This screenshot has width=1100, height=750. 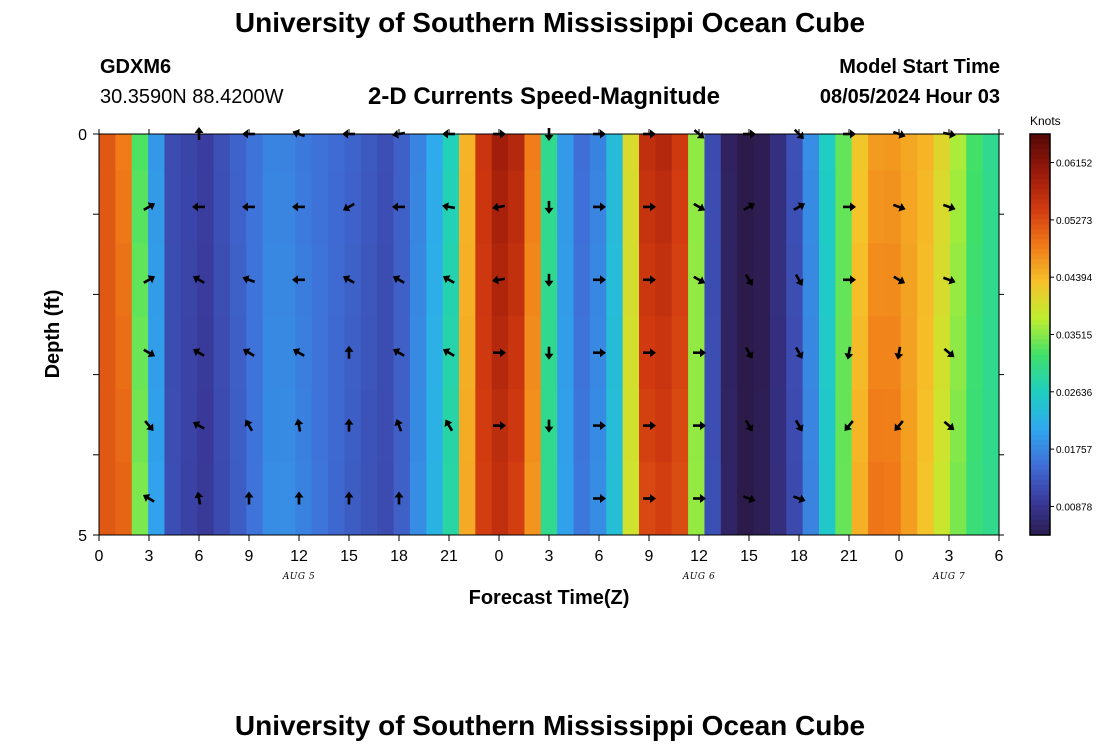 I want to click on x-tick-label: 21, so click(x=449, y=556).